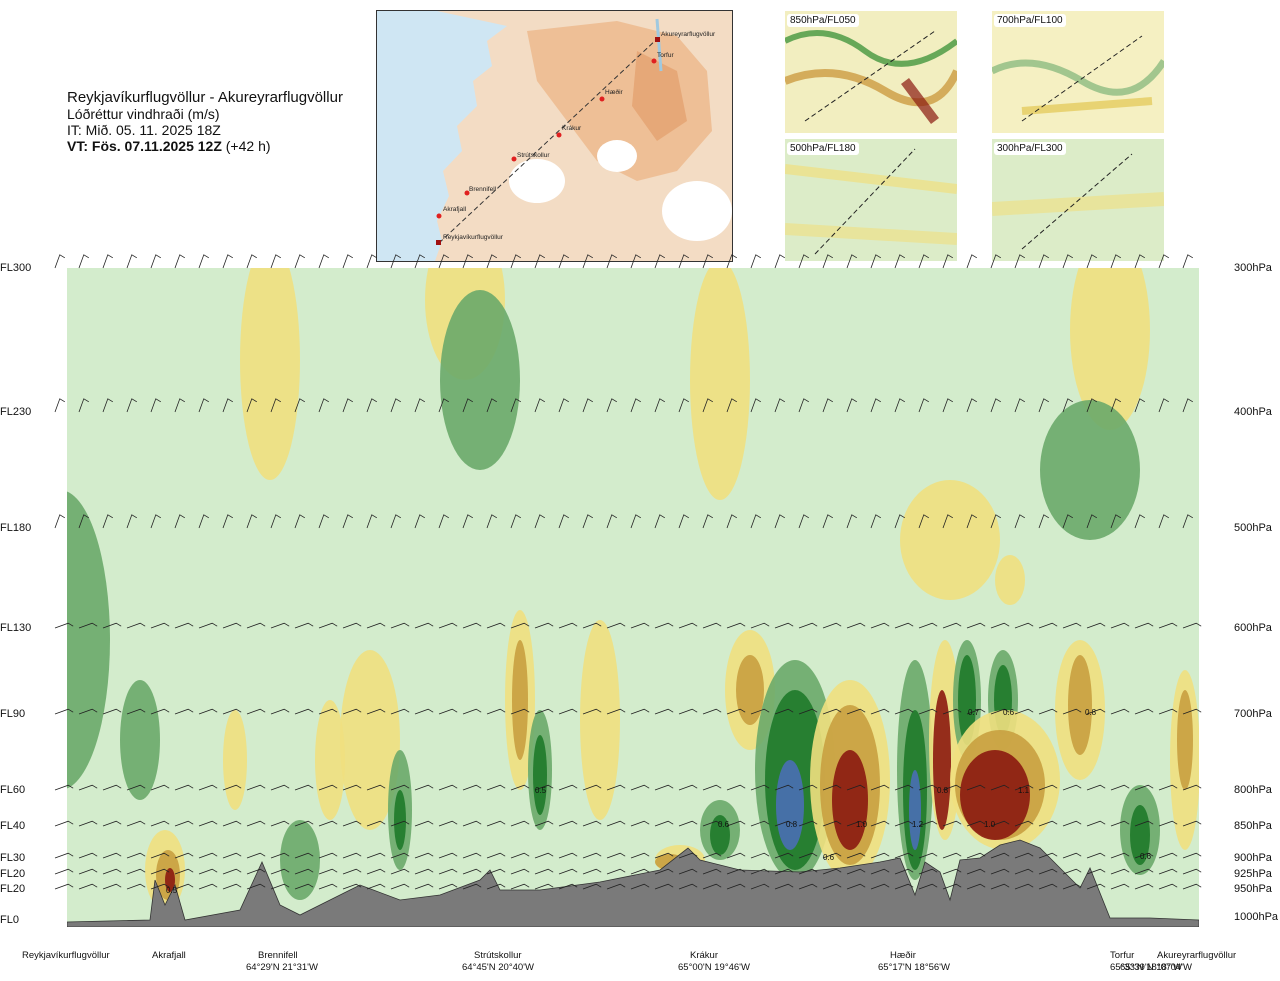  Describe the element at coordinates (13, 889) in the screenshot. I see `flight-level-label: FL20` at that location.